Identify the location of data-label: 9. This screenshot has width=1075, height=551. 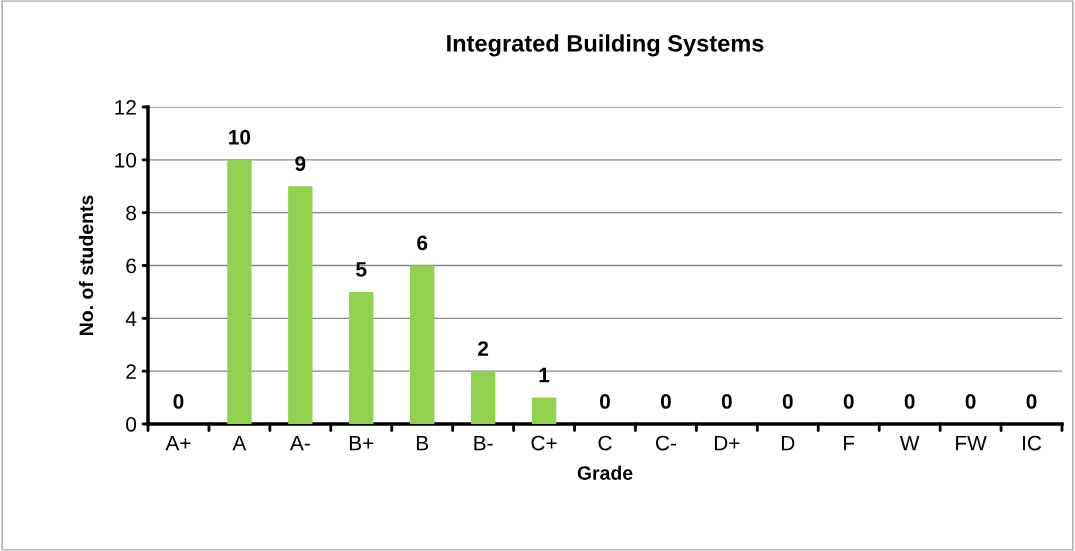
(300, 164).